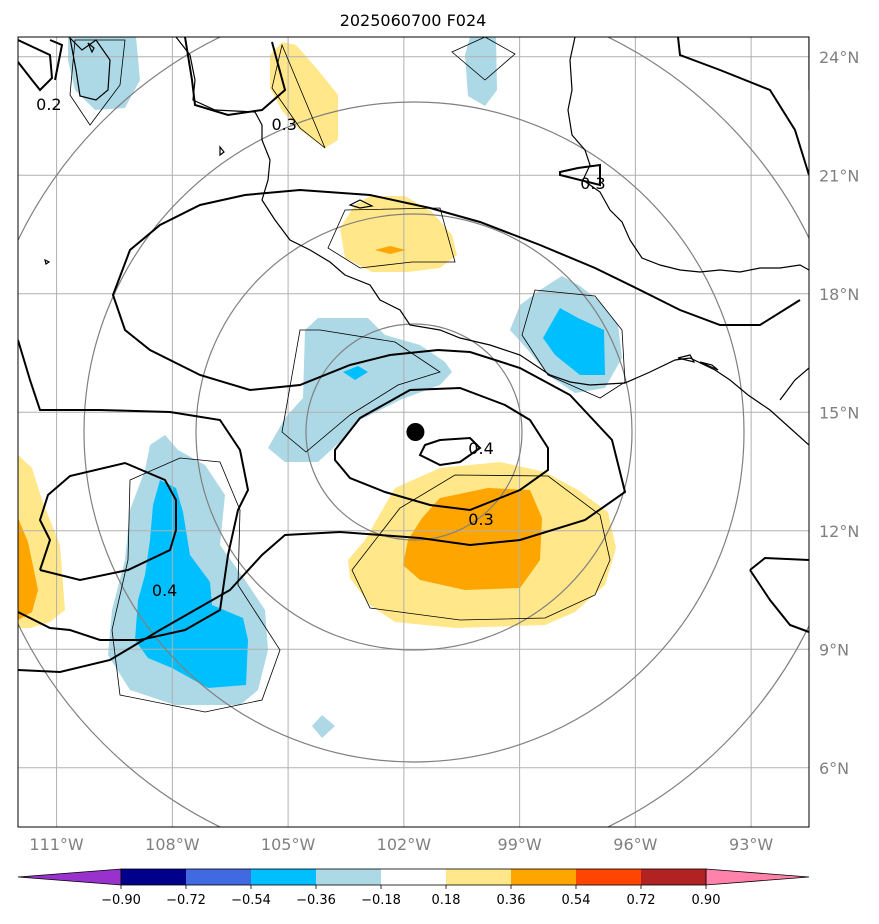 The height and width of the screenshot is (924, 879). I want to click on longitude-labels: 111°W 108°W 105°W 102°W 99°W 96°W 93°W, so click(401, 844).